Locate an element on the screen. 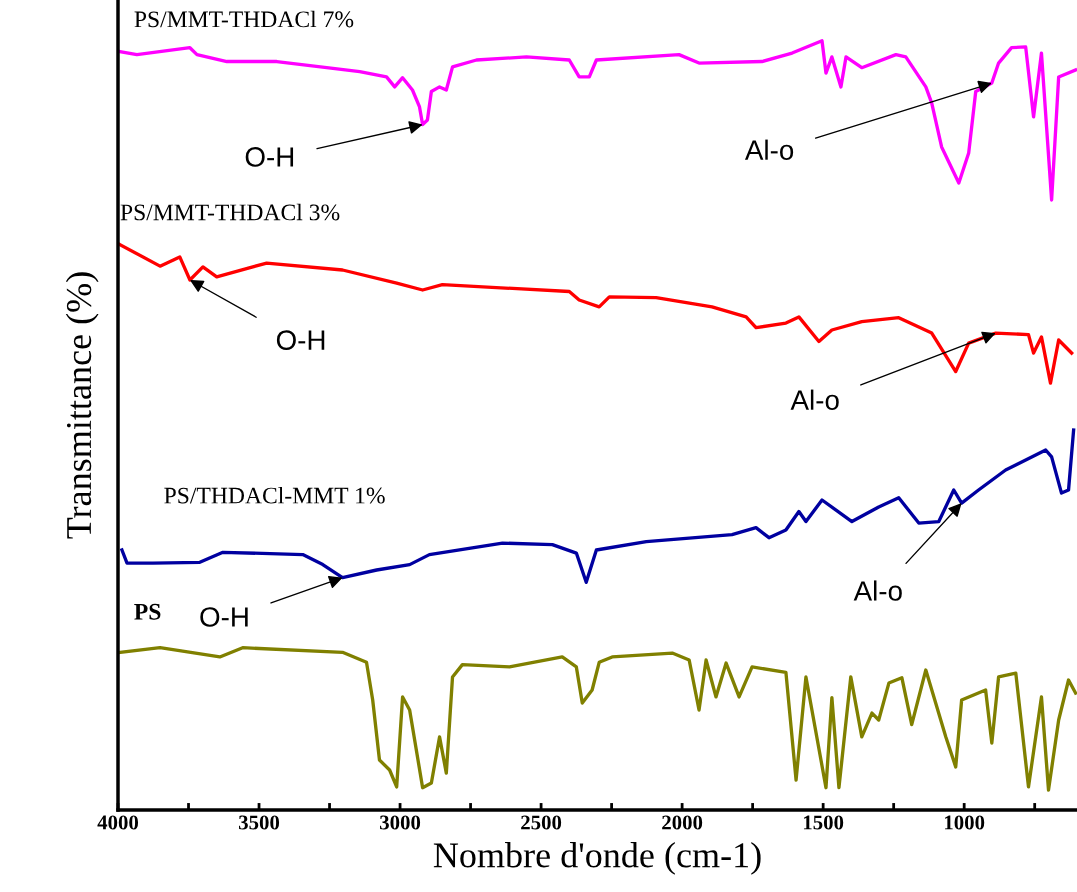  x-tick-label: 3500 is located at coordinates (259, 822).